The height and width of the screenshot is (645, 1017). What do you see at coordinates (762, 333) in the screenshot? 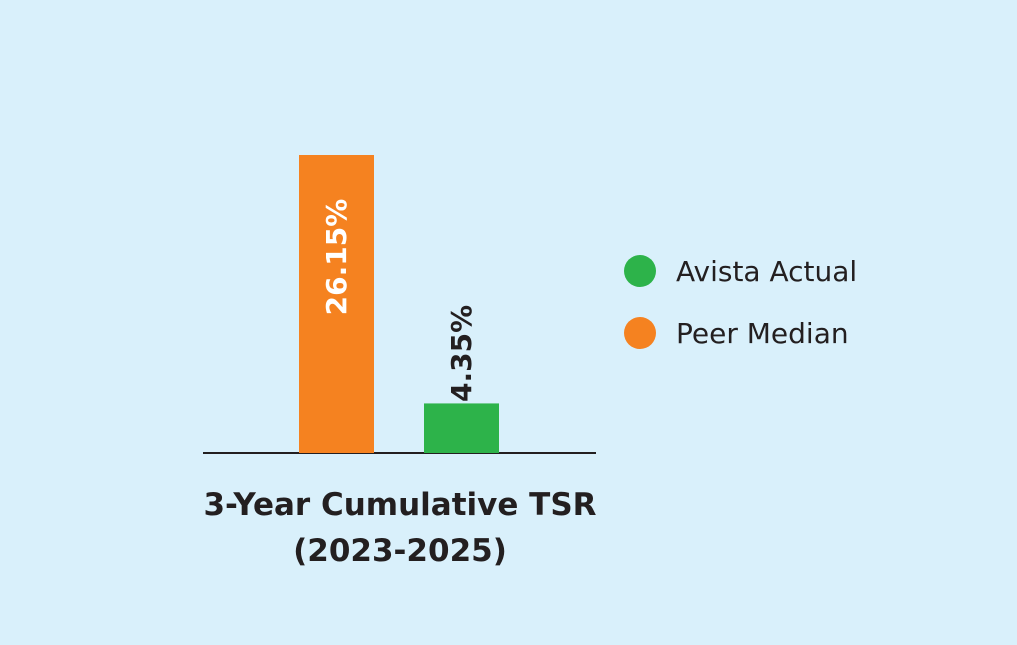
I see `legend-label-peer-median: Peer Median` at bounding box center [762, 333].